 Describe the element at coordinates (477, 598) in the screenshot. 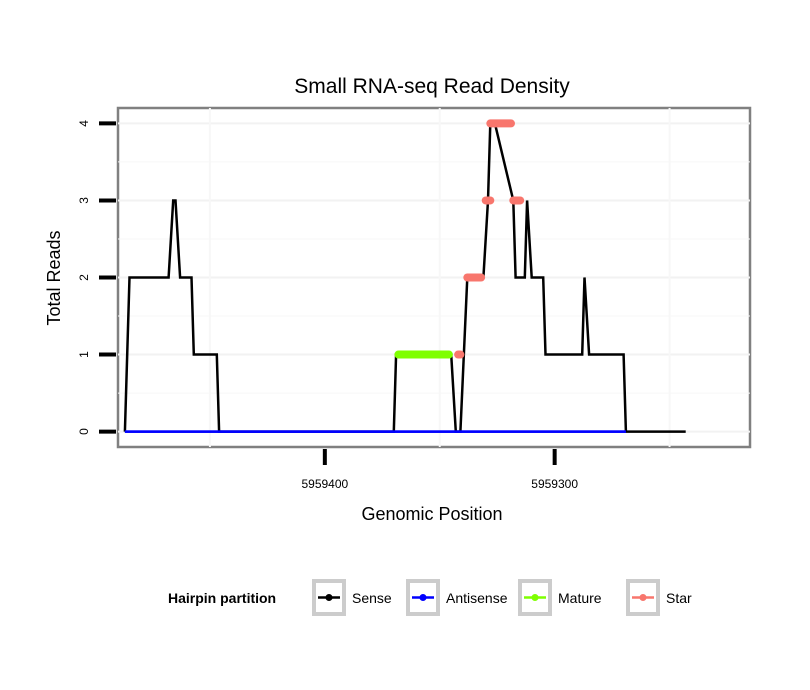

I see `legend-label: Antisense` at that location.